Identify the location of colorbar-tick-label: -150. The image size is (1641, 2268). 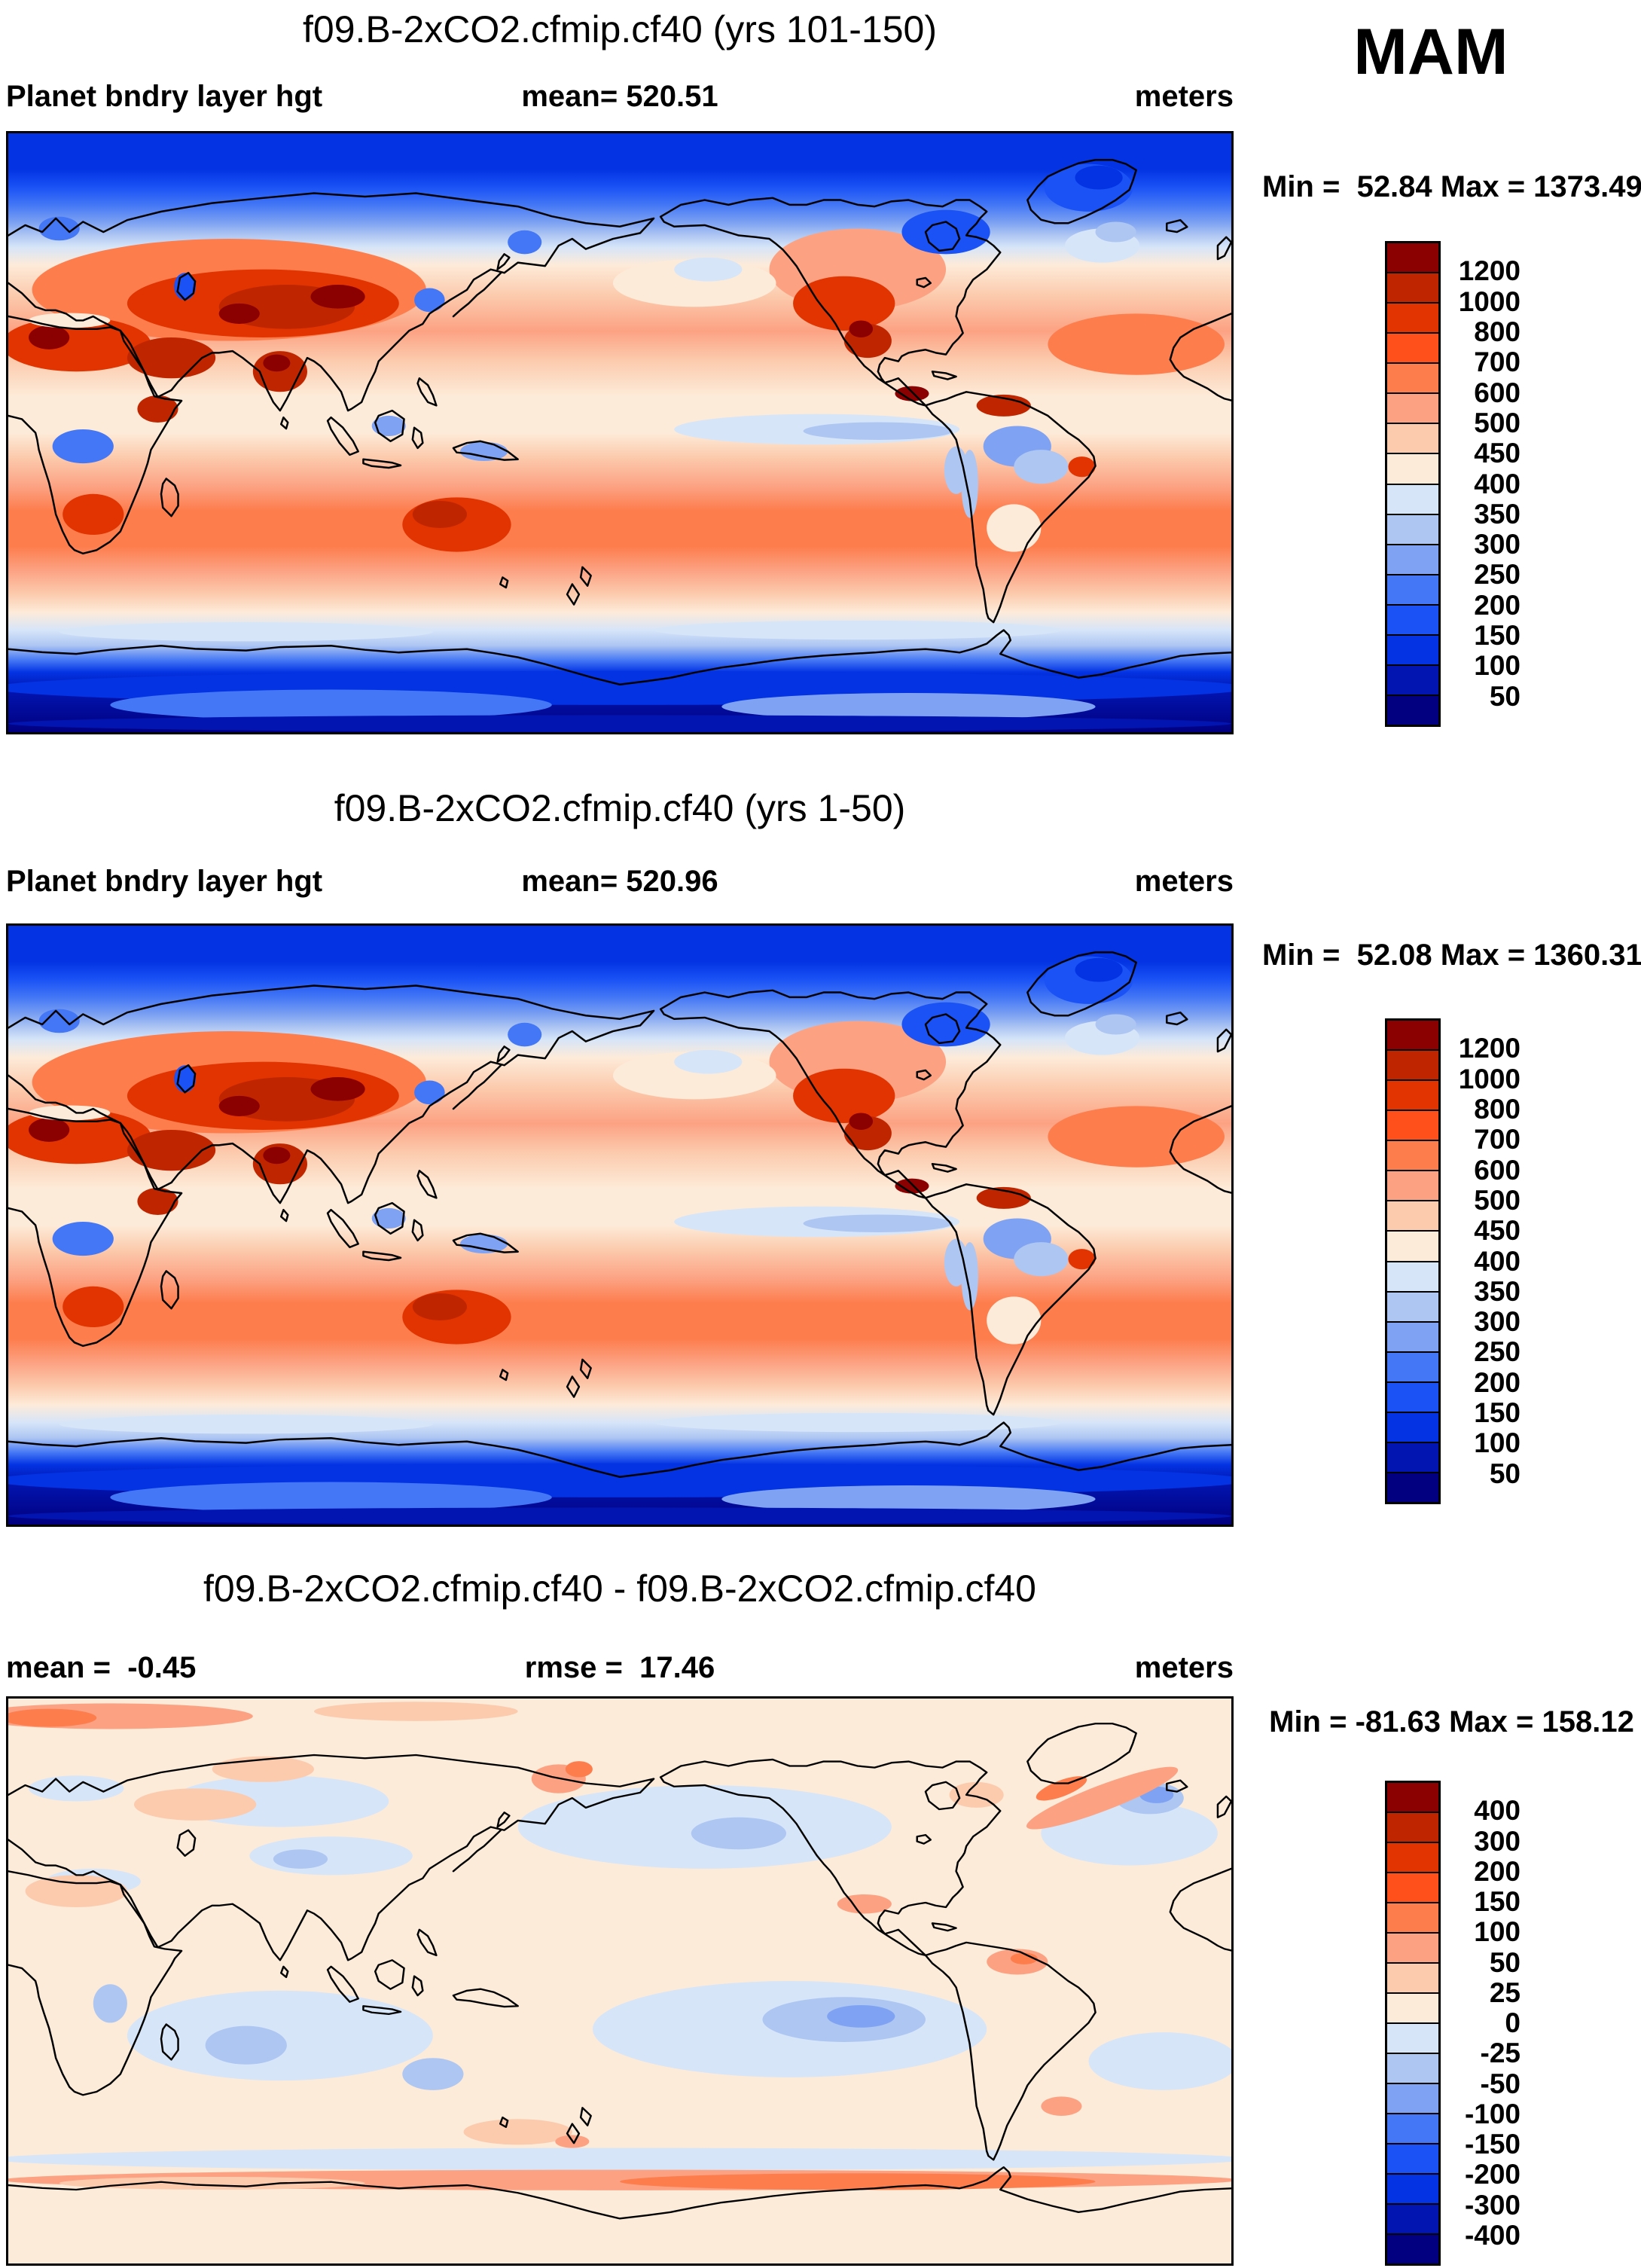
(1492, 2144).